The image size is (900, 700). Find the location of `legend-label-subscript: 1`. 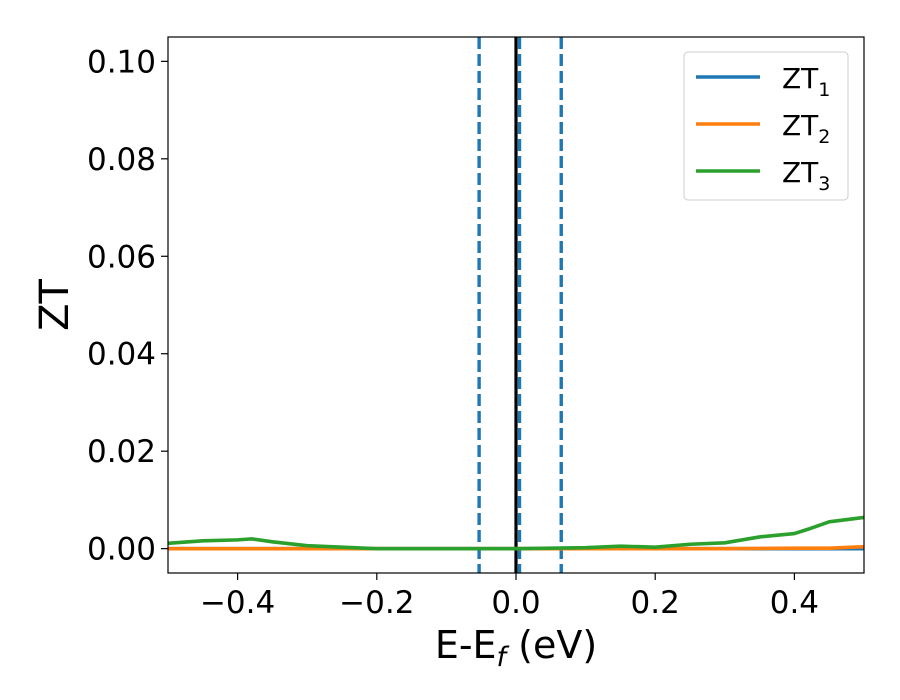

legend-label-subscript: 1 is located at coordinates (824, 90).